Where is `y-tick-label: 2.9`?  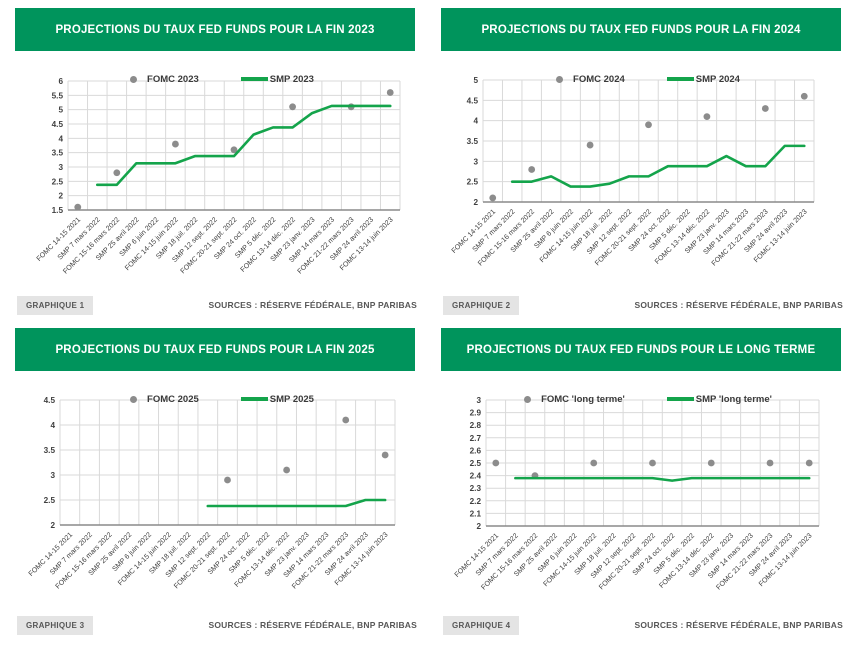
y-tick-label: 2.9 is located at coordinates (476, 413).